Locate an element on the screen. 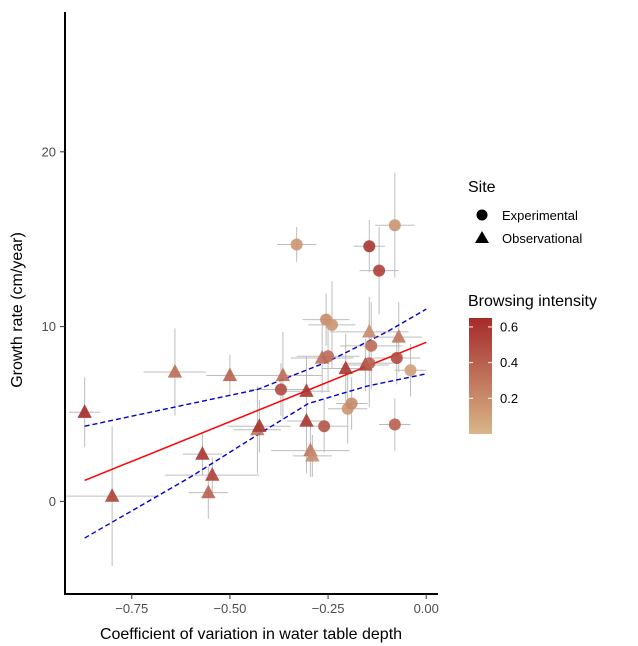 This screenshot has height=646, width=638. y-tick-label: 10 is located at coordinates (49, 326).